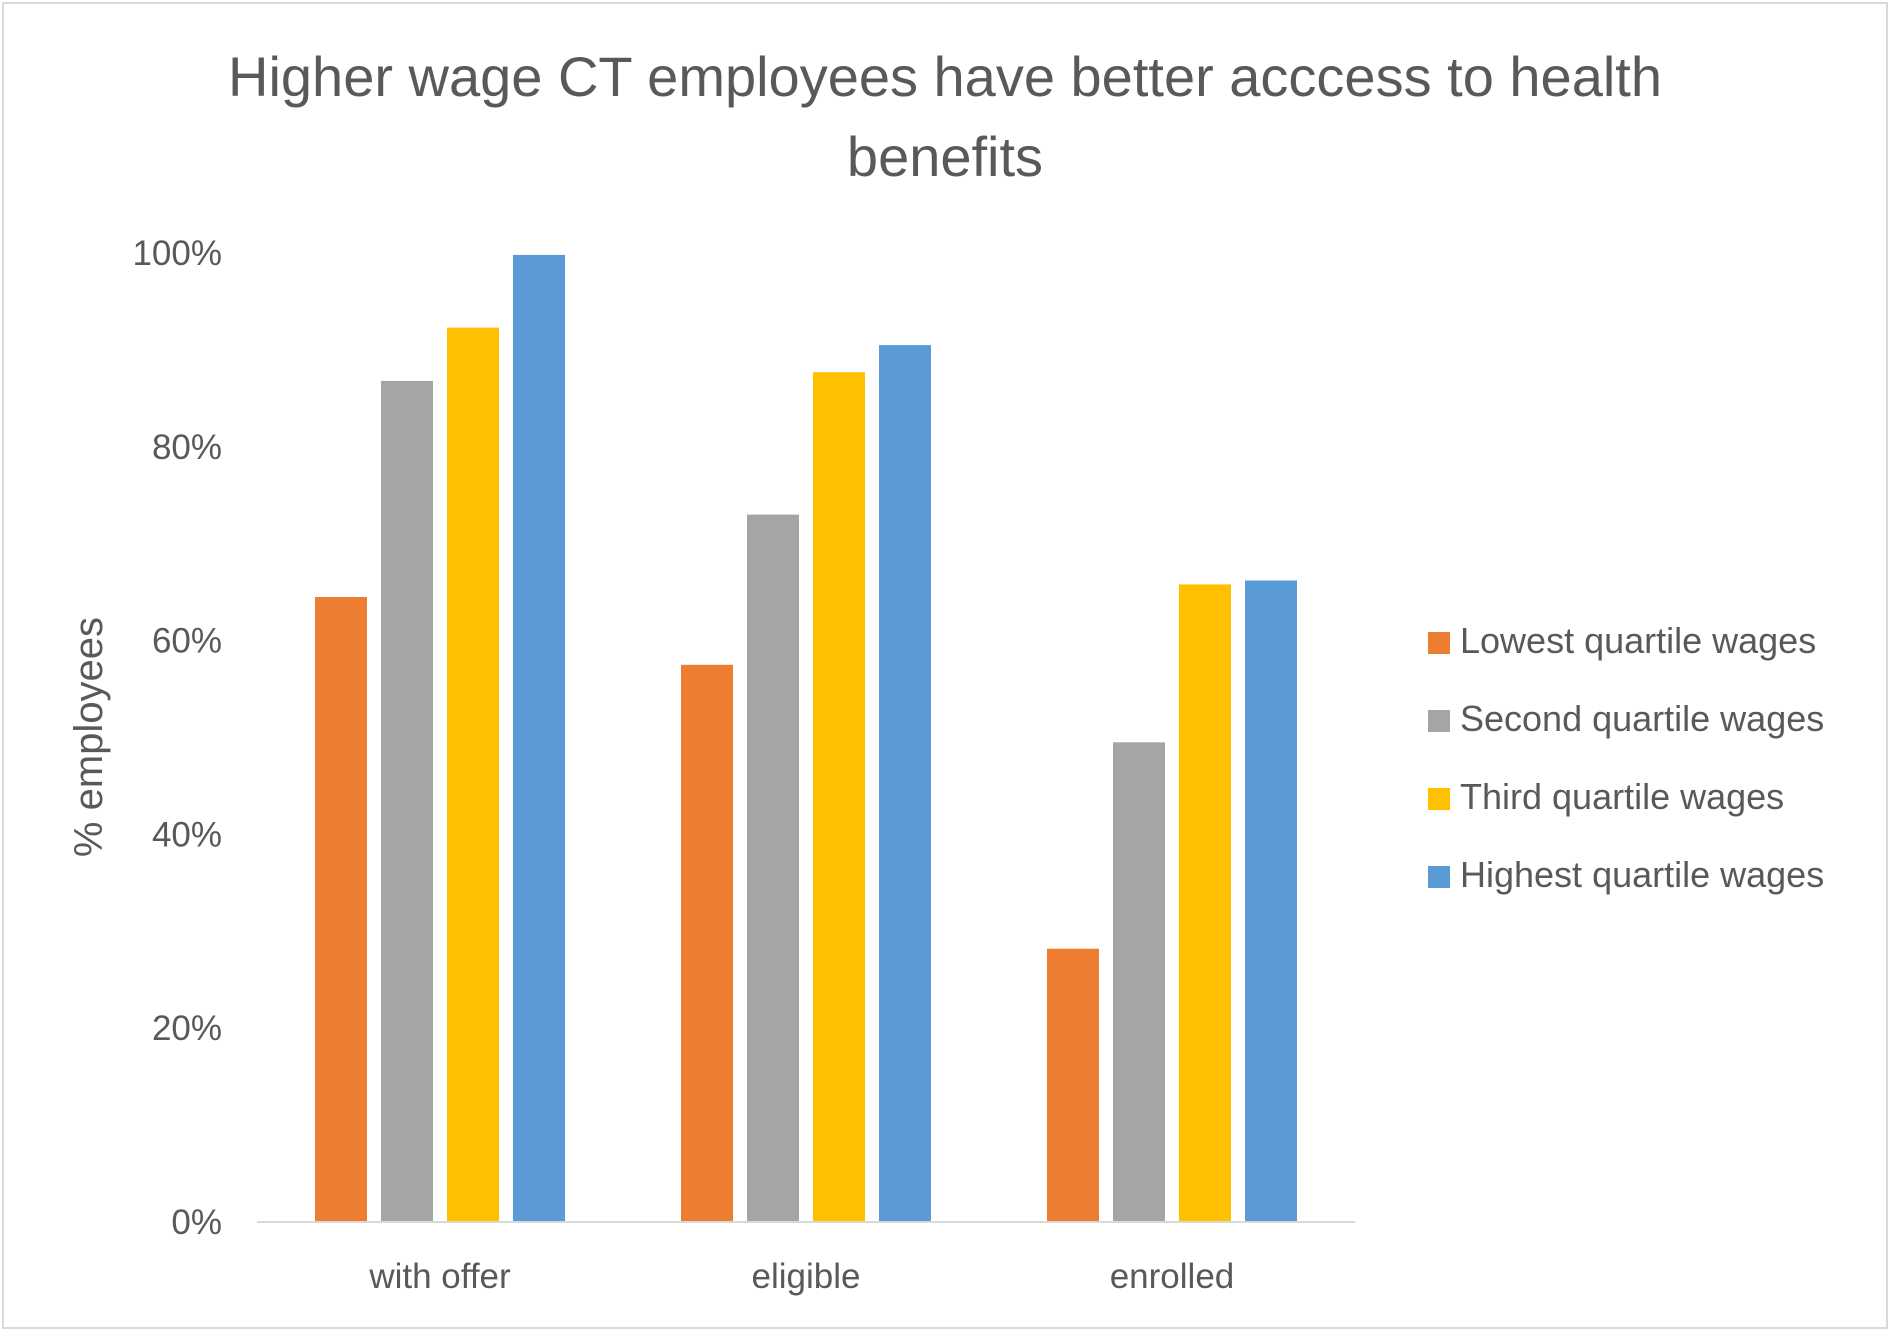 The height and width of the screenshot is (1333, 1892). Describe the element at coordinates (707, 943) in the screenshot. I see `bar-1-eligible` at that location.